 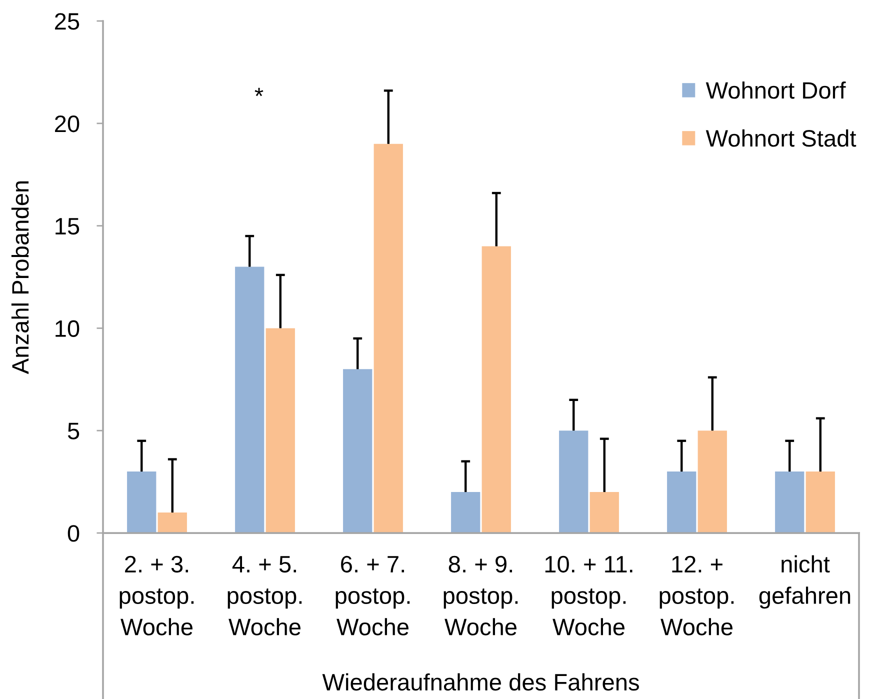 What do you see at coordinates (67, 123) in the screenshot?
I see `y-tick-label: 20` at bounding box center [67, 123].